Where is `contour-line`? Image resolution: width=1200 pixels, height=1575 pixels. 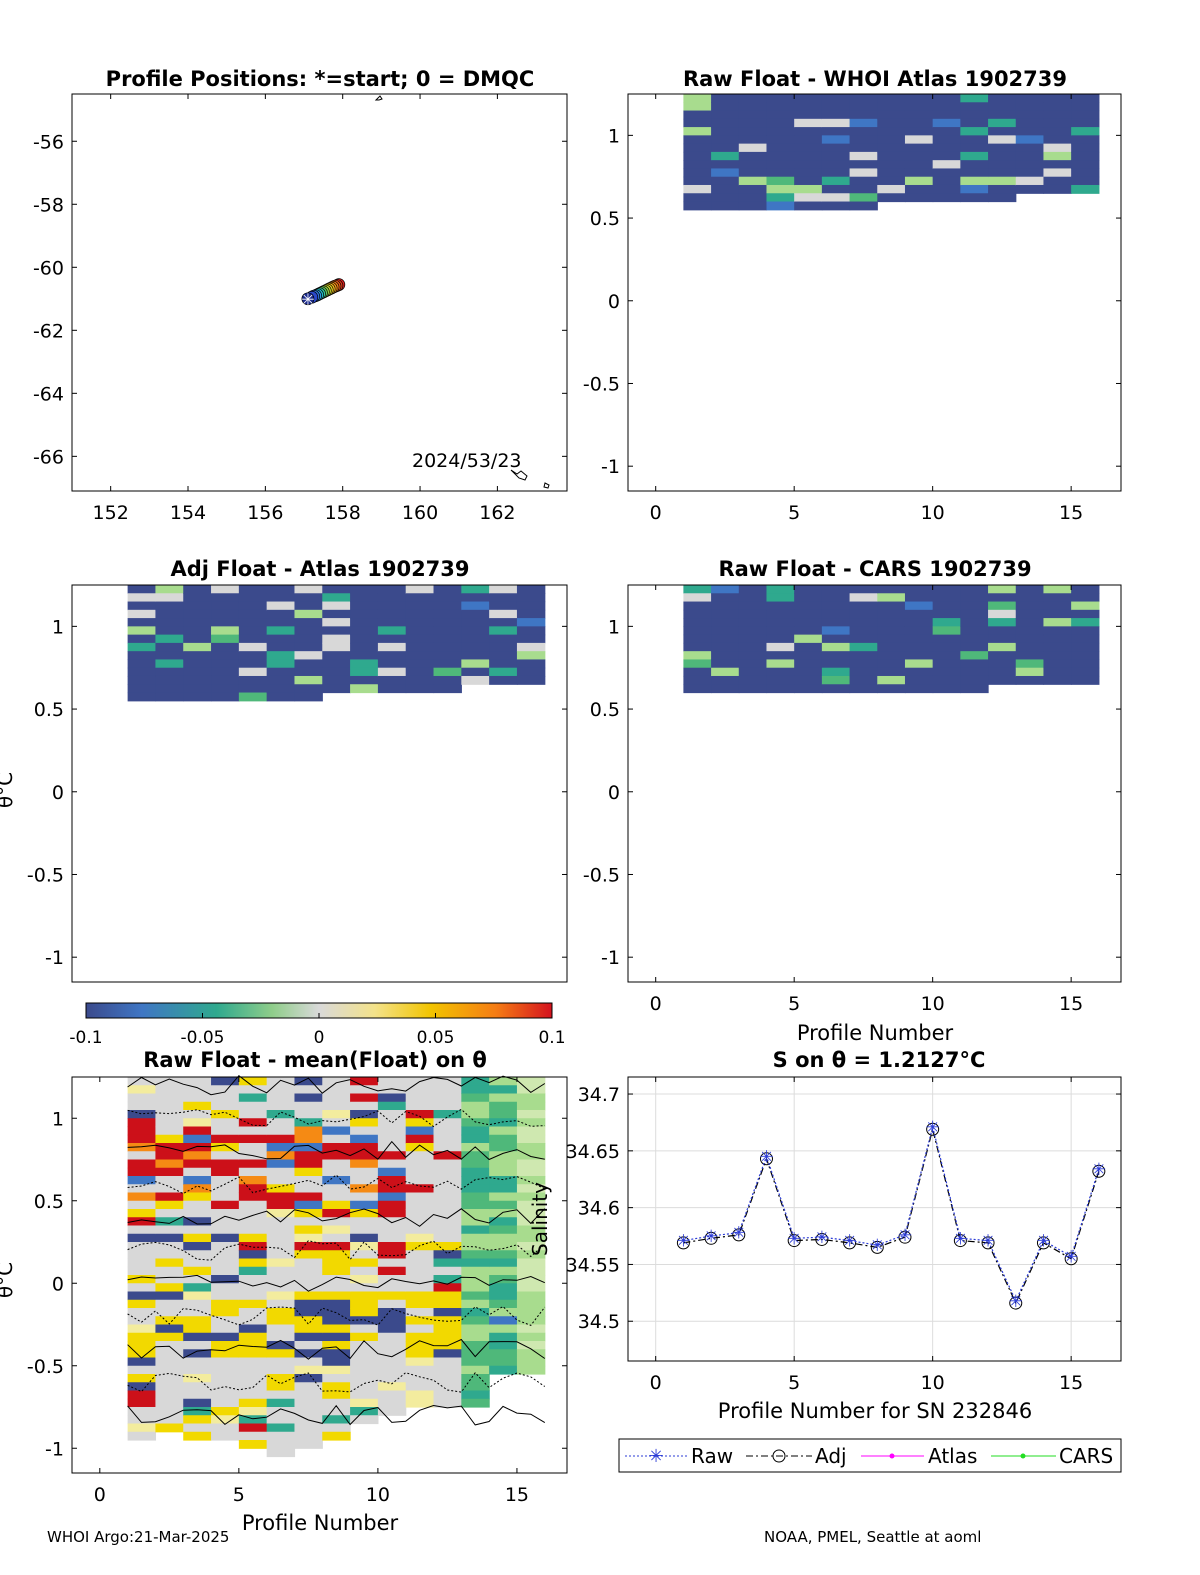
contour-line is located at coordinates (336, 1415).